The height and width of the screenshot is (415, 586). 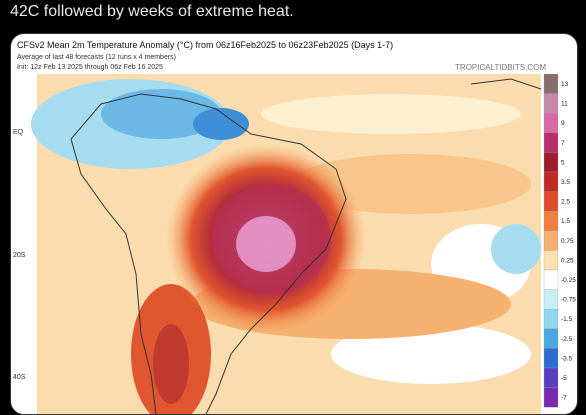 I want to click on colorbar-label: 5, so click(x=563, y=162).